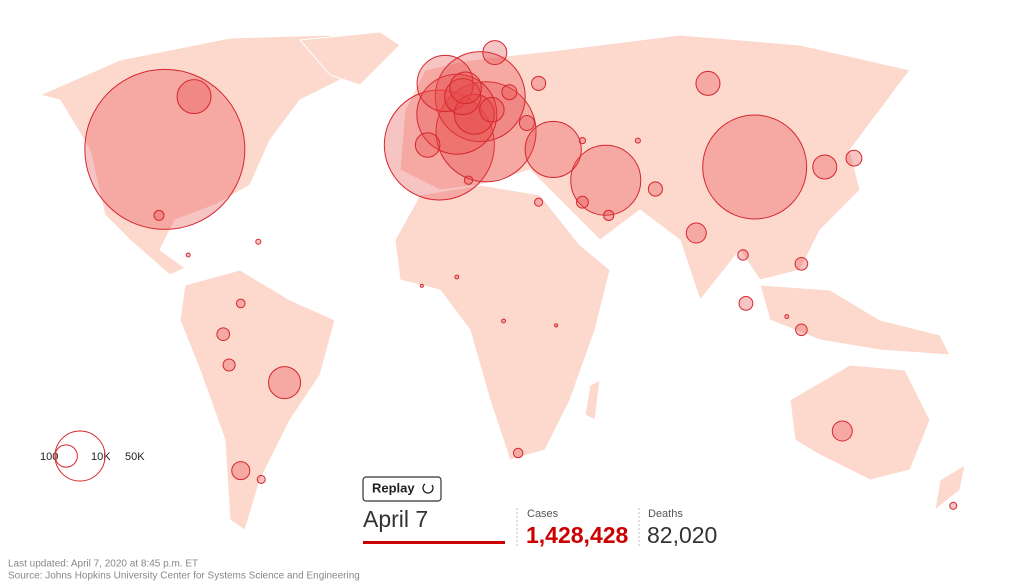  I want to click on legend: 100 10K 50K, so click(92, 456).